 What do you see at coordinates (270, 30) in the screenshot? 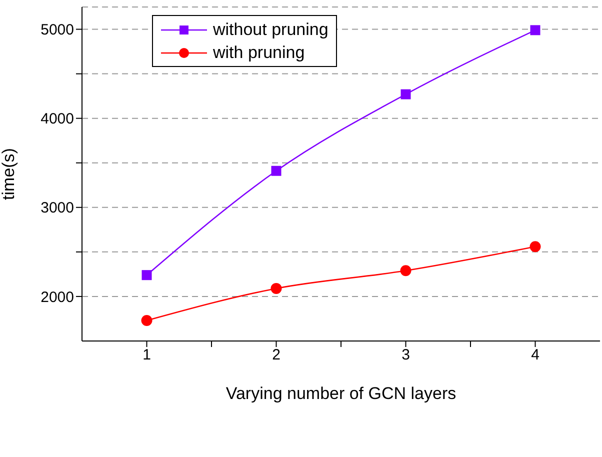
I see `legend-label: without pruning` at bounding box center [270, 30].